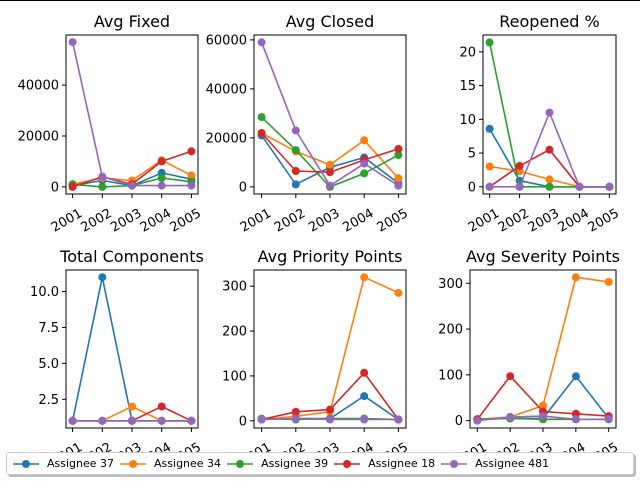 This screenshot has width=640, height=481. What do you see at coordinates (60, 463) in the screenshot?
I see `legend-item-assignee-37: Assignee 37` at bounding box center [60, 463].